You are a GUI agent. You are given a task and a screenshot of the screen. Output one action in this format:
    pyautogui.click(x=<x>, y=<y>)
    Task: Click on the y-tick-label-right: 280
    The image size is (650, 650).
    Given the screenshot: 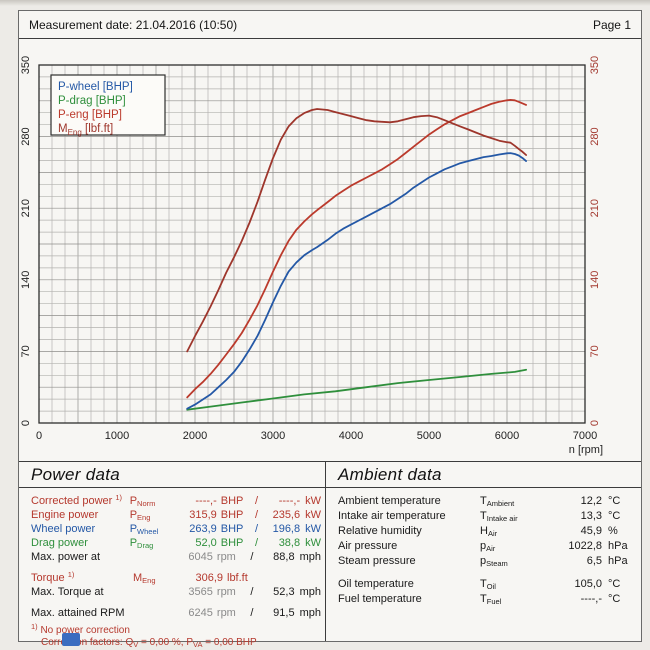 What is the action you would take?
    pyautogui.click(x=595, y=136)
    